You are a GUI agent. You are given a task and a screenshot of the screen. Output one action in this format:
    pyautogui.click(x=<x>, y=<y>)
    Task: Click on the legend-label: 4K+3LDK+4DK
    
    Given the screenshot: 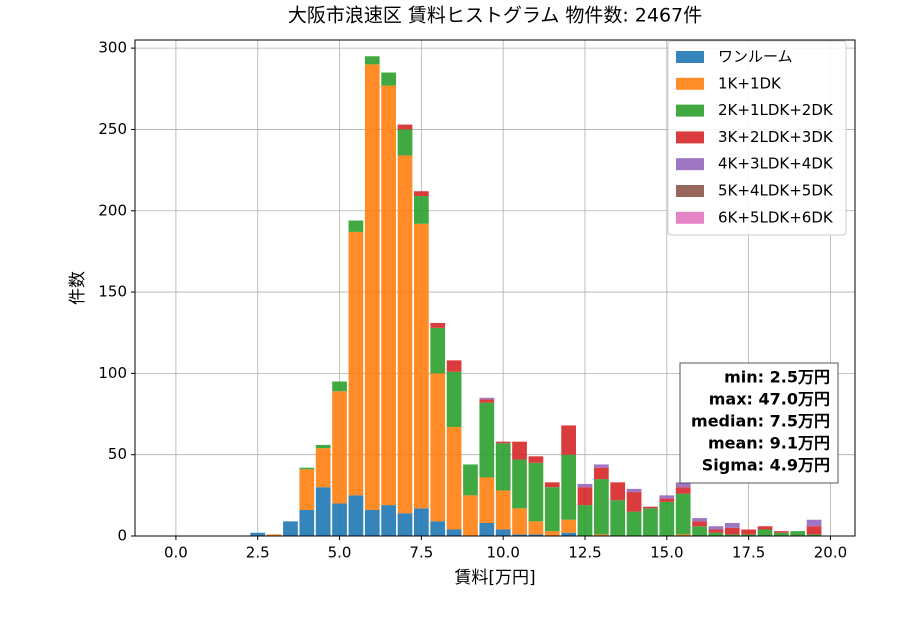 What is the action you would take?
    pyautogui.click(x=776, y=164)
    